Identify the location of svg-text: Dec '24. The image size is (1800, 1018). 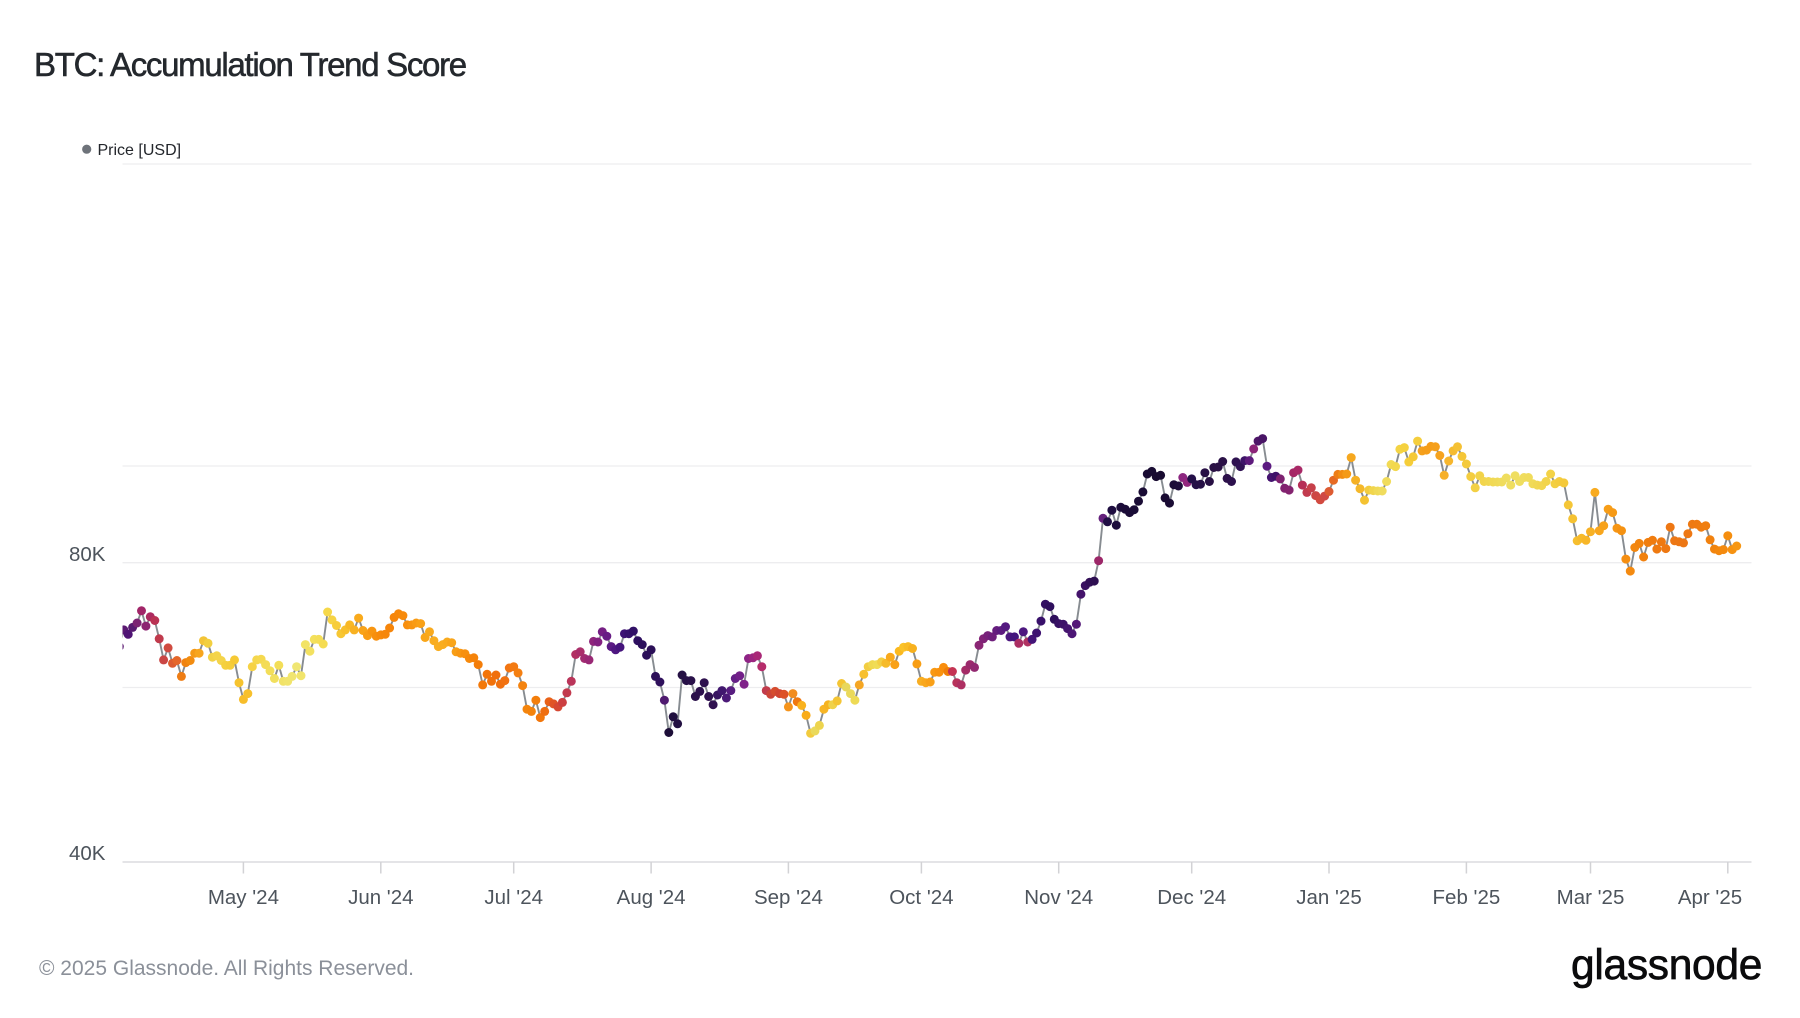
(1191, 897).